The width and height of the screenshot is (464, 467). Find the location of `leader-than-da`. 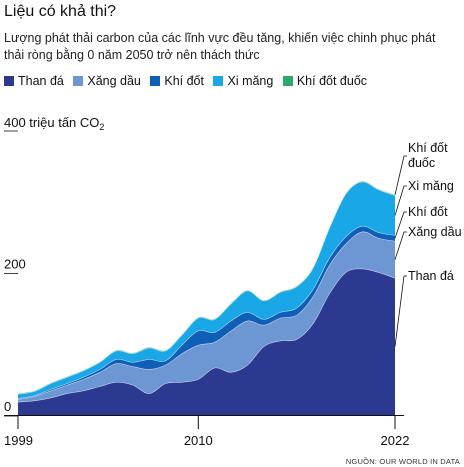

leader-than-da is located at coordinates (400, 311).